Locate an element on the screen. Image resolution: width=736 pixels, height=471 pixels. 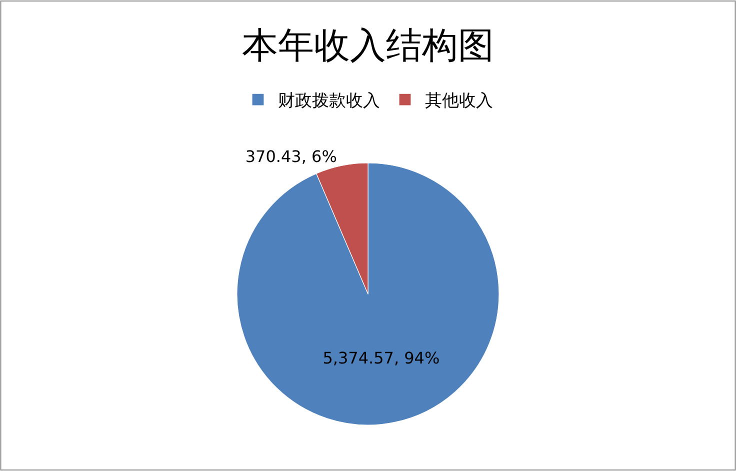
data-label: 5,374.57, 94% is located at coordinates (381, 358).